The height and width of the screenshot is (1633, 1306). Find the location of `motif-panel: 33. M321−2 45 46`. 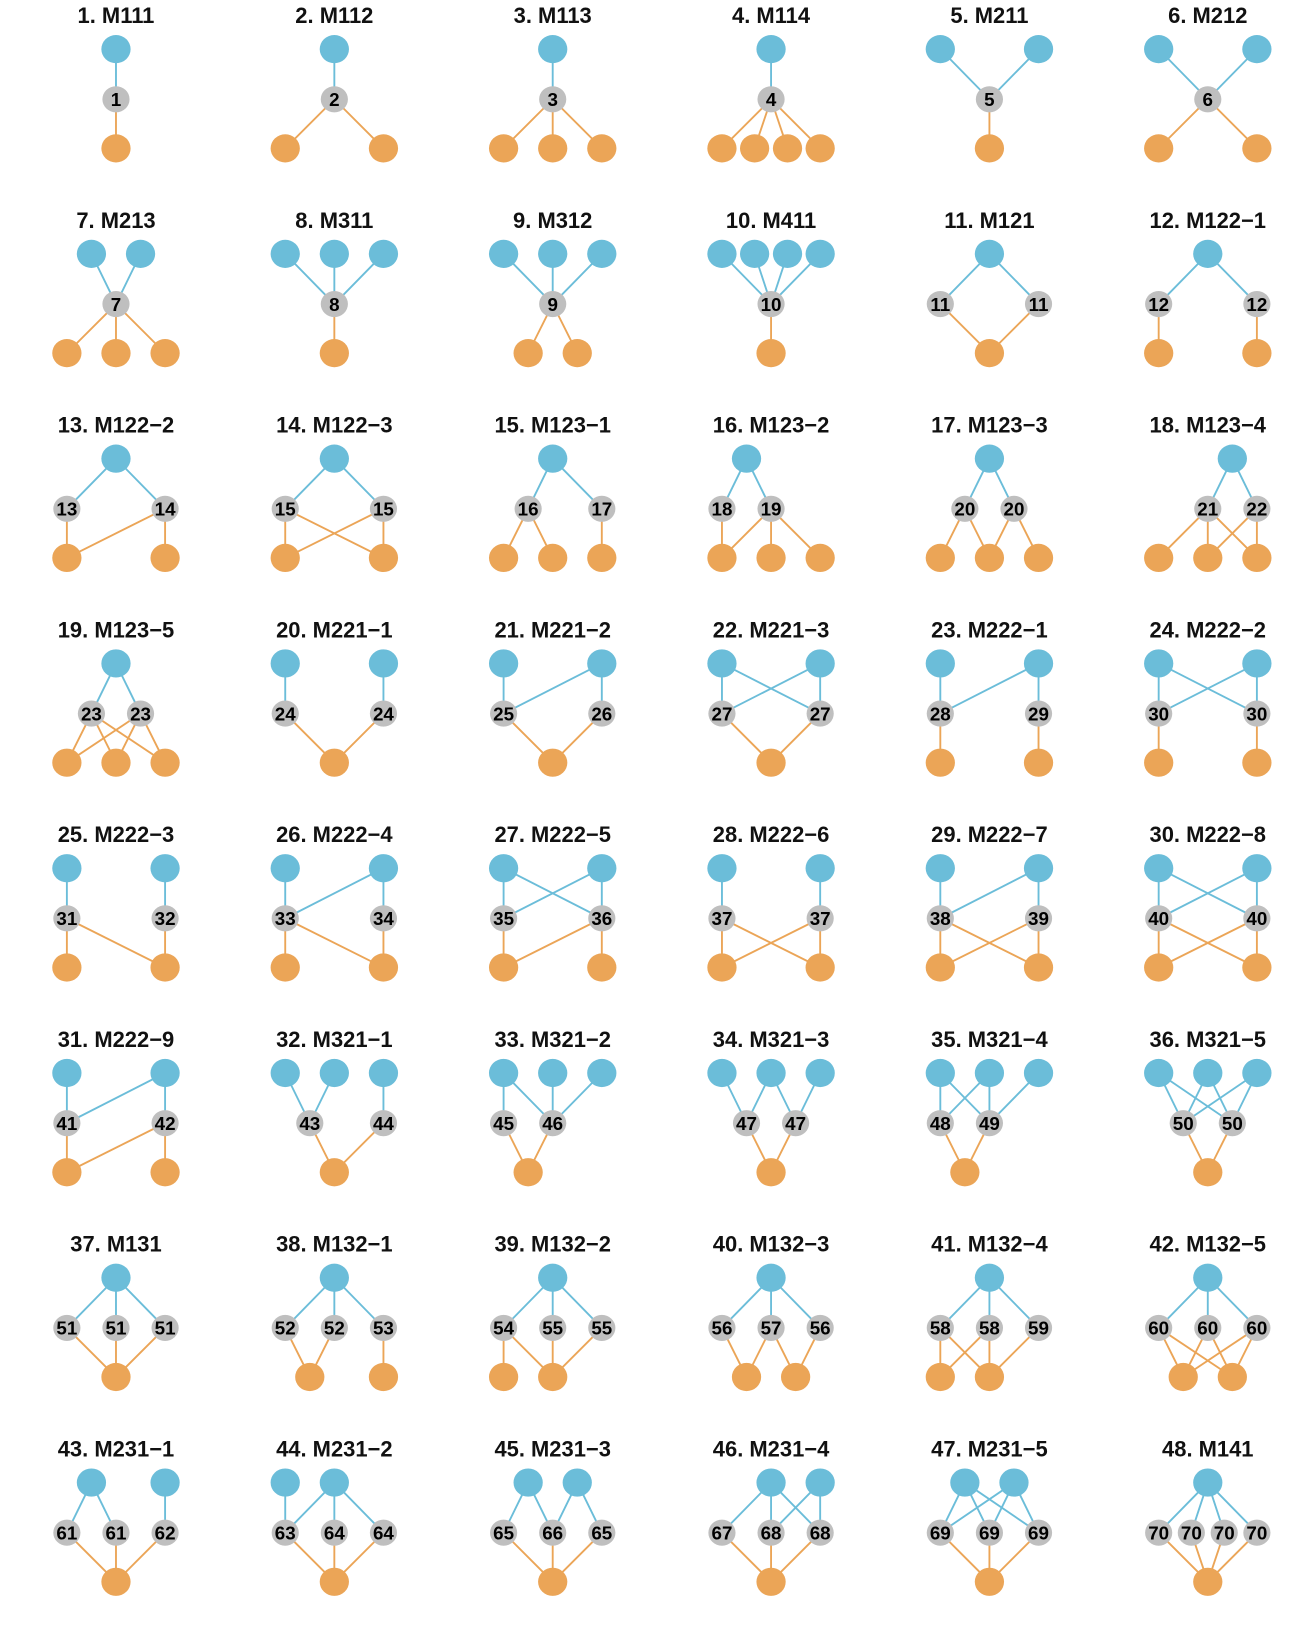

motif-panel: 33. M321−2 45 46 is located at coordinates (552, 1107).